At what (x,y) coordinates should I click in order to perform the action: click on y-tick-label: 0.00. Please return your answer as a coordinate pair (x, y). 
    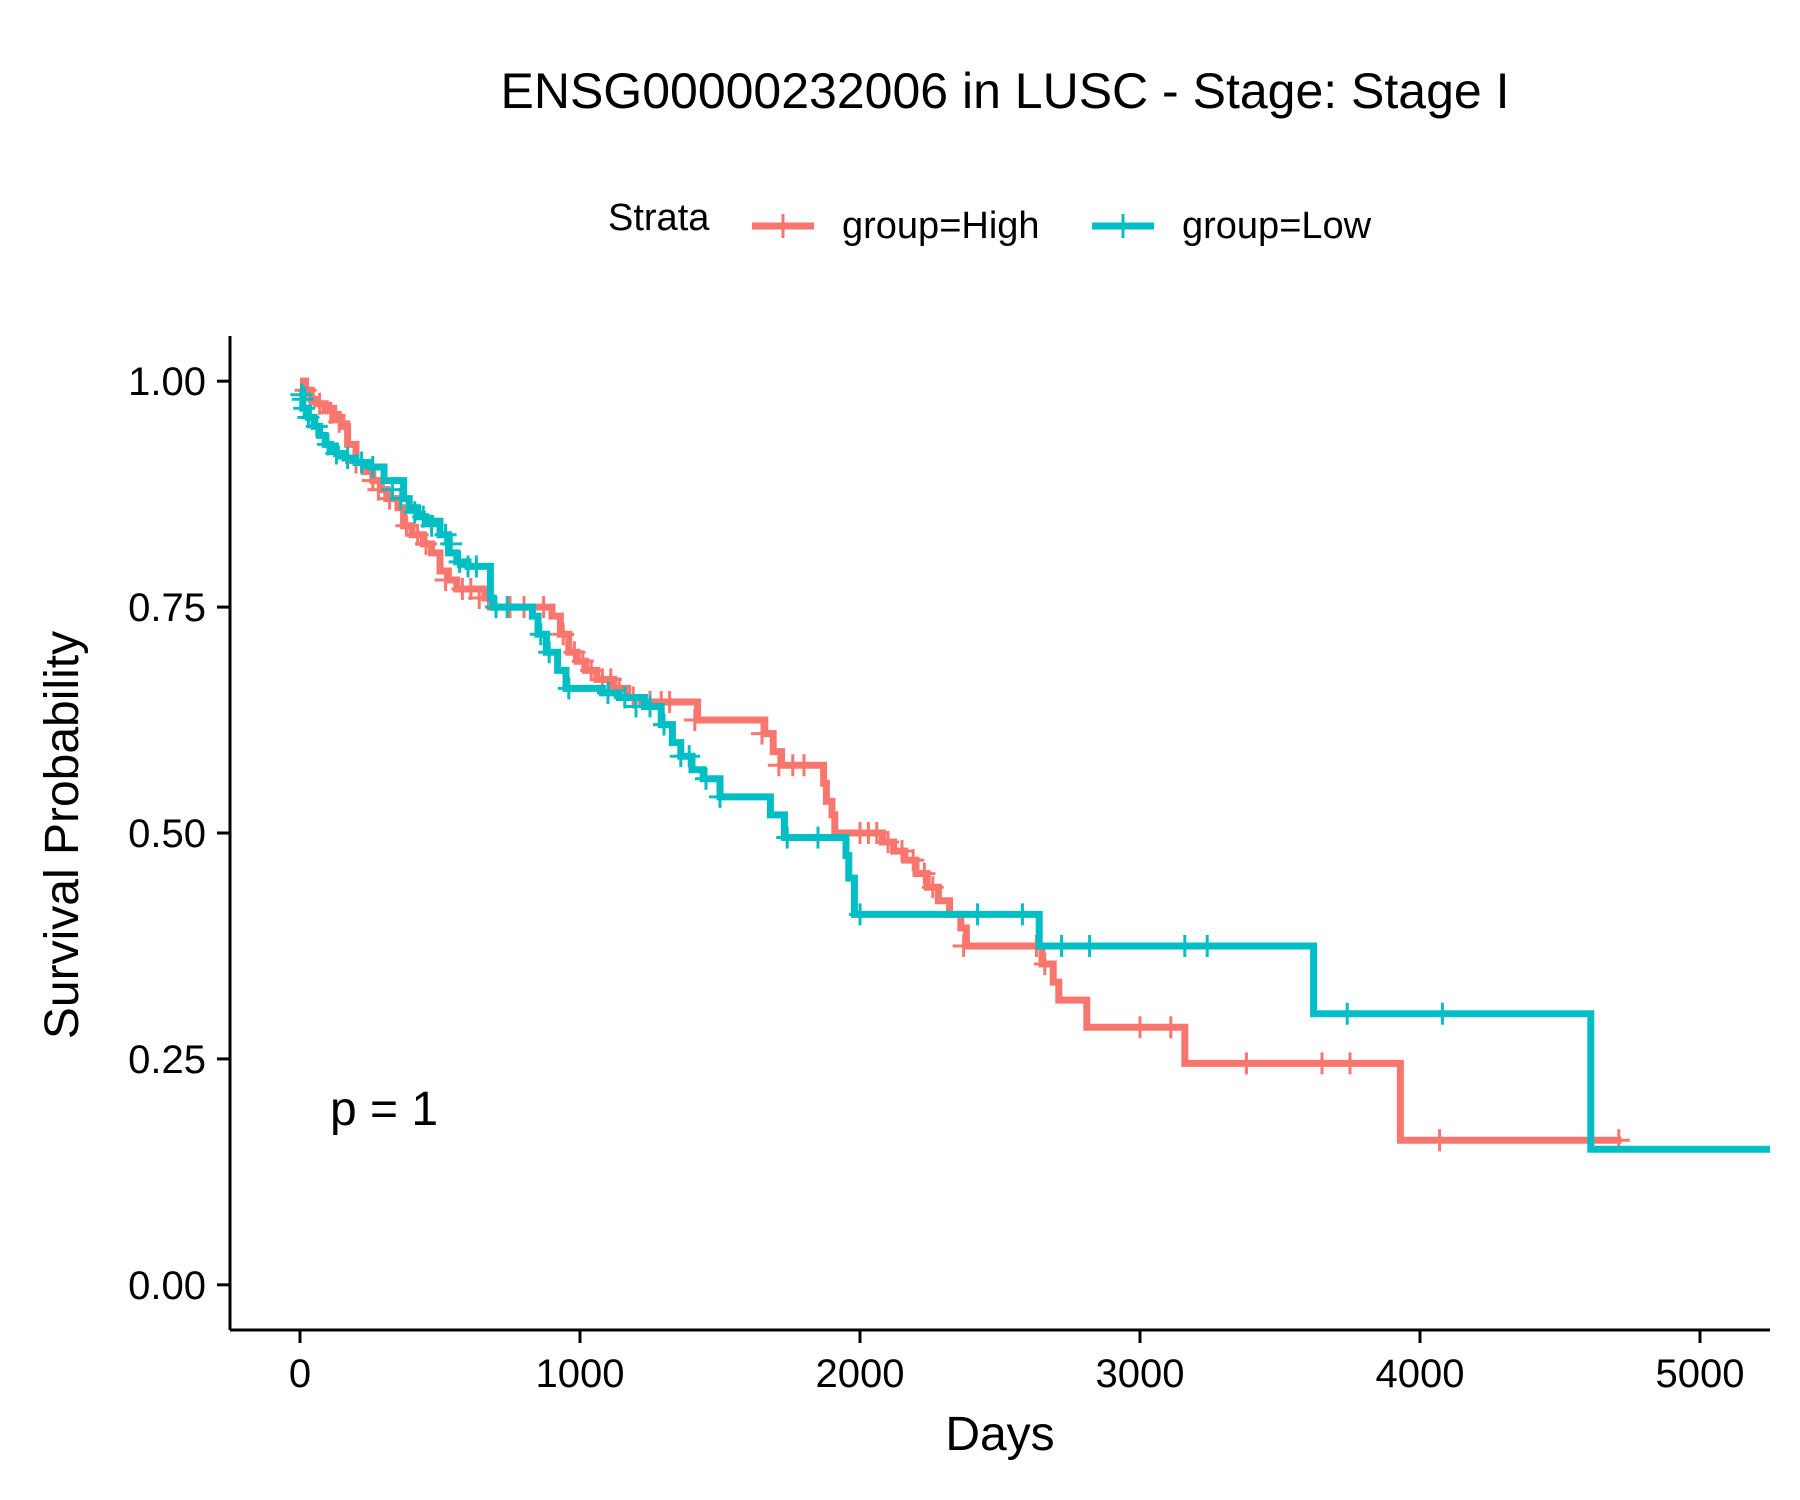
    Looking at the image, I should click on (167, 1286).